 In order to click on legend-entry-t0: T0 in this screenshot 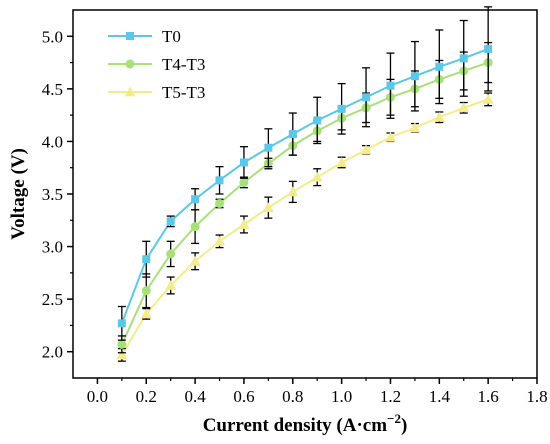, I will do `click(144, 36)`.